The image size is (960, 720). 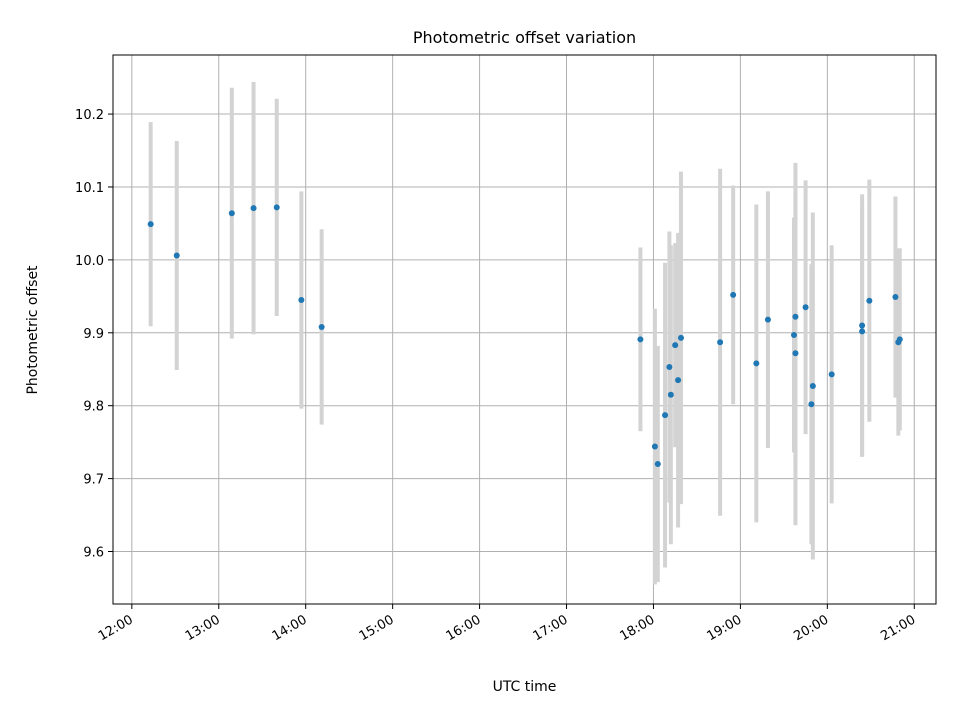 I want to click on y-tick-label: 10.1, so click(x=89, y=188).